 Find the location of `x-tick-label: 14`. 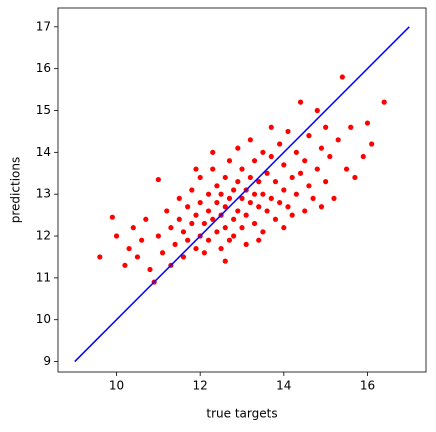

x-tick-label: 14 is located at coordinates (283, 386).